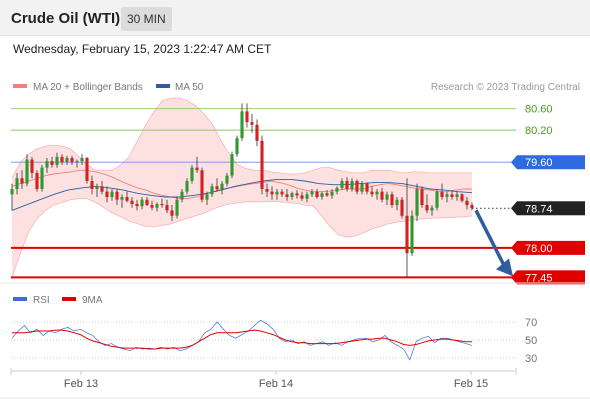 This screenshot has height=400, width=590. I want to click on time-axis: Feb 13 Feb 14 Feb 15, so click(263, 379).